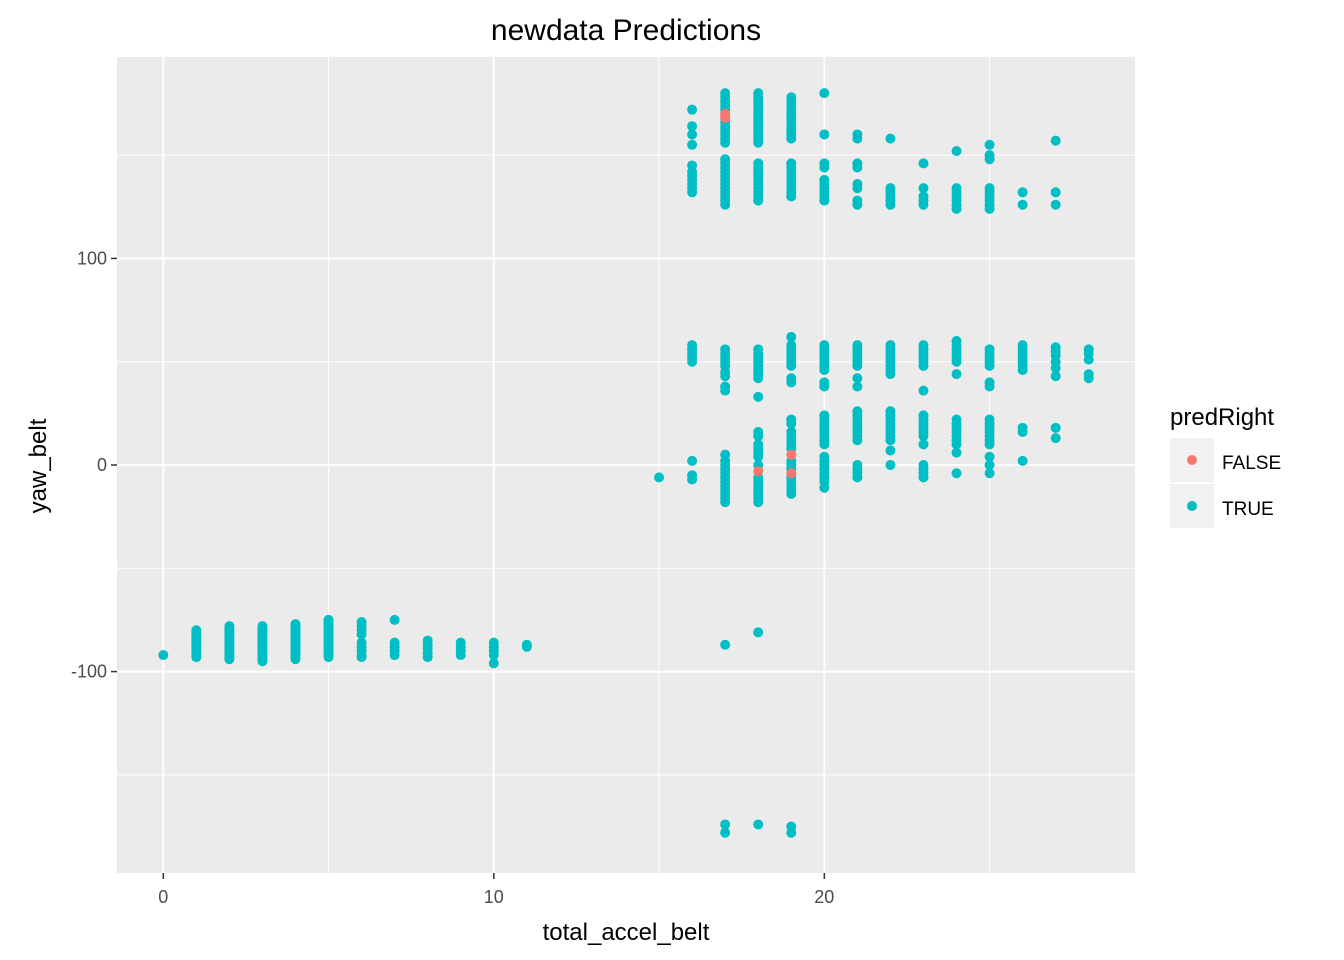 This screenshot has width=1344, height=960. I want to click on series-false-points, so click(758, 293).